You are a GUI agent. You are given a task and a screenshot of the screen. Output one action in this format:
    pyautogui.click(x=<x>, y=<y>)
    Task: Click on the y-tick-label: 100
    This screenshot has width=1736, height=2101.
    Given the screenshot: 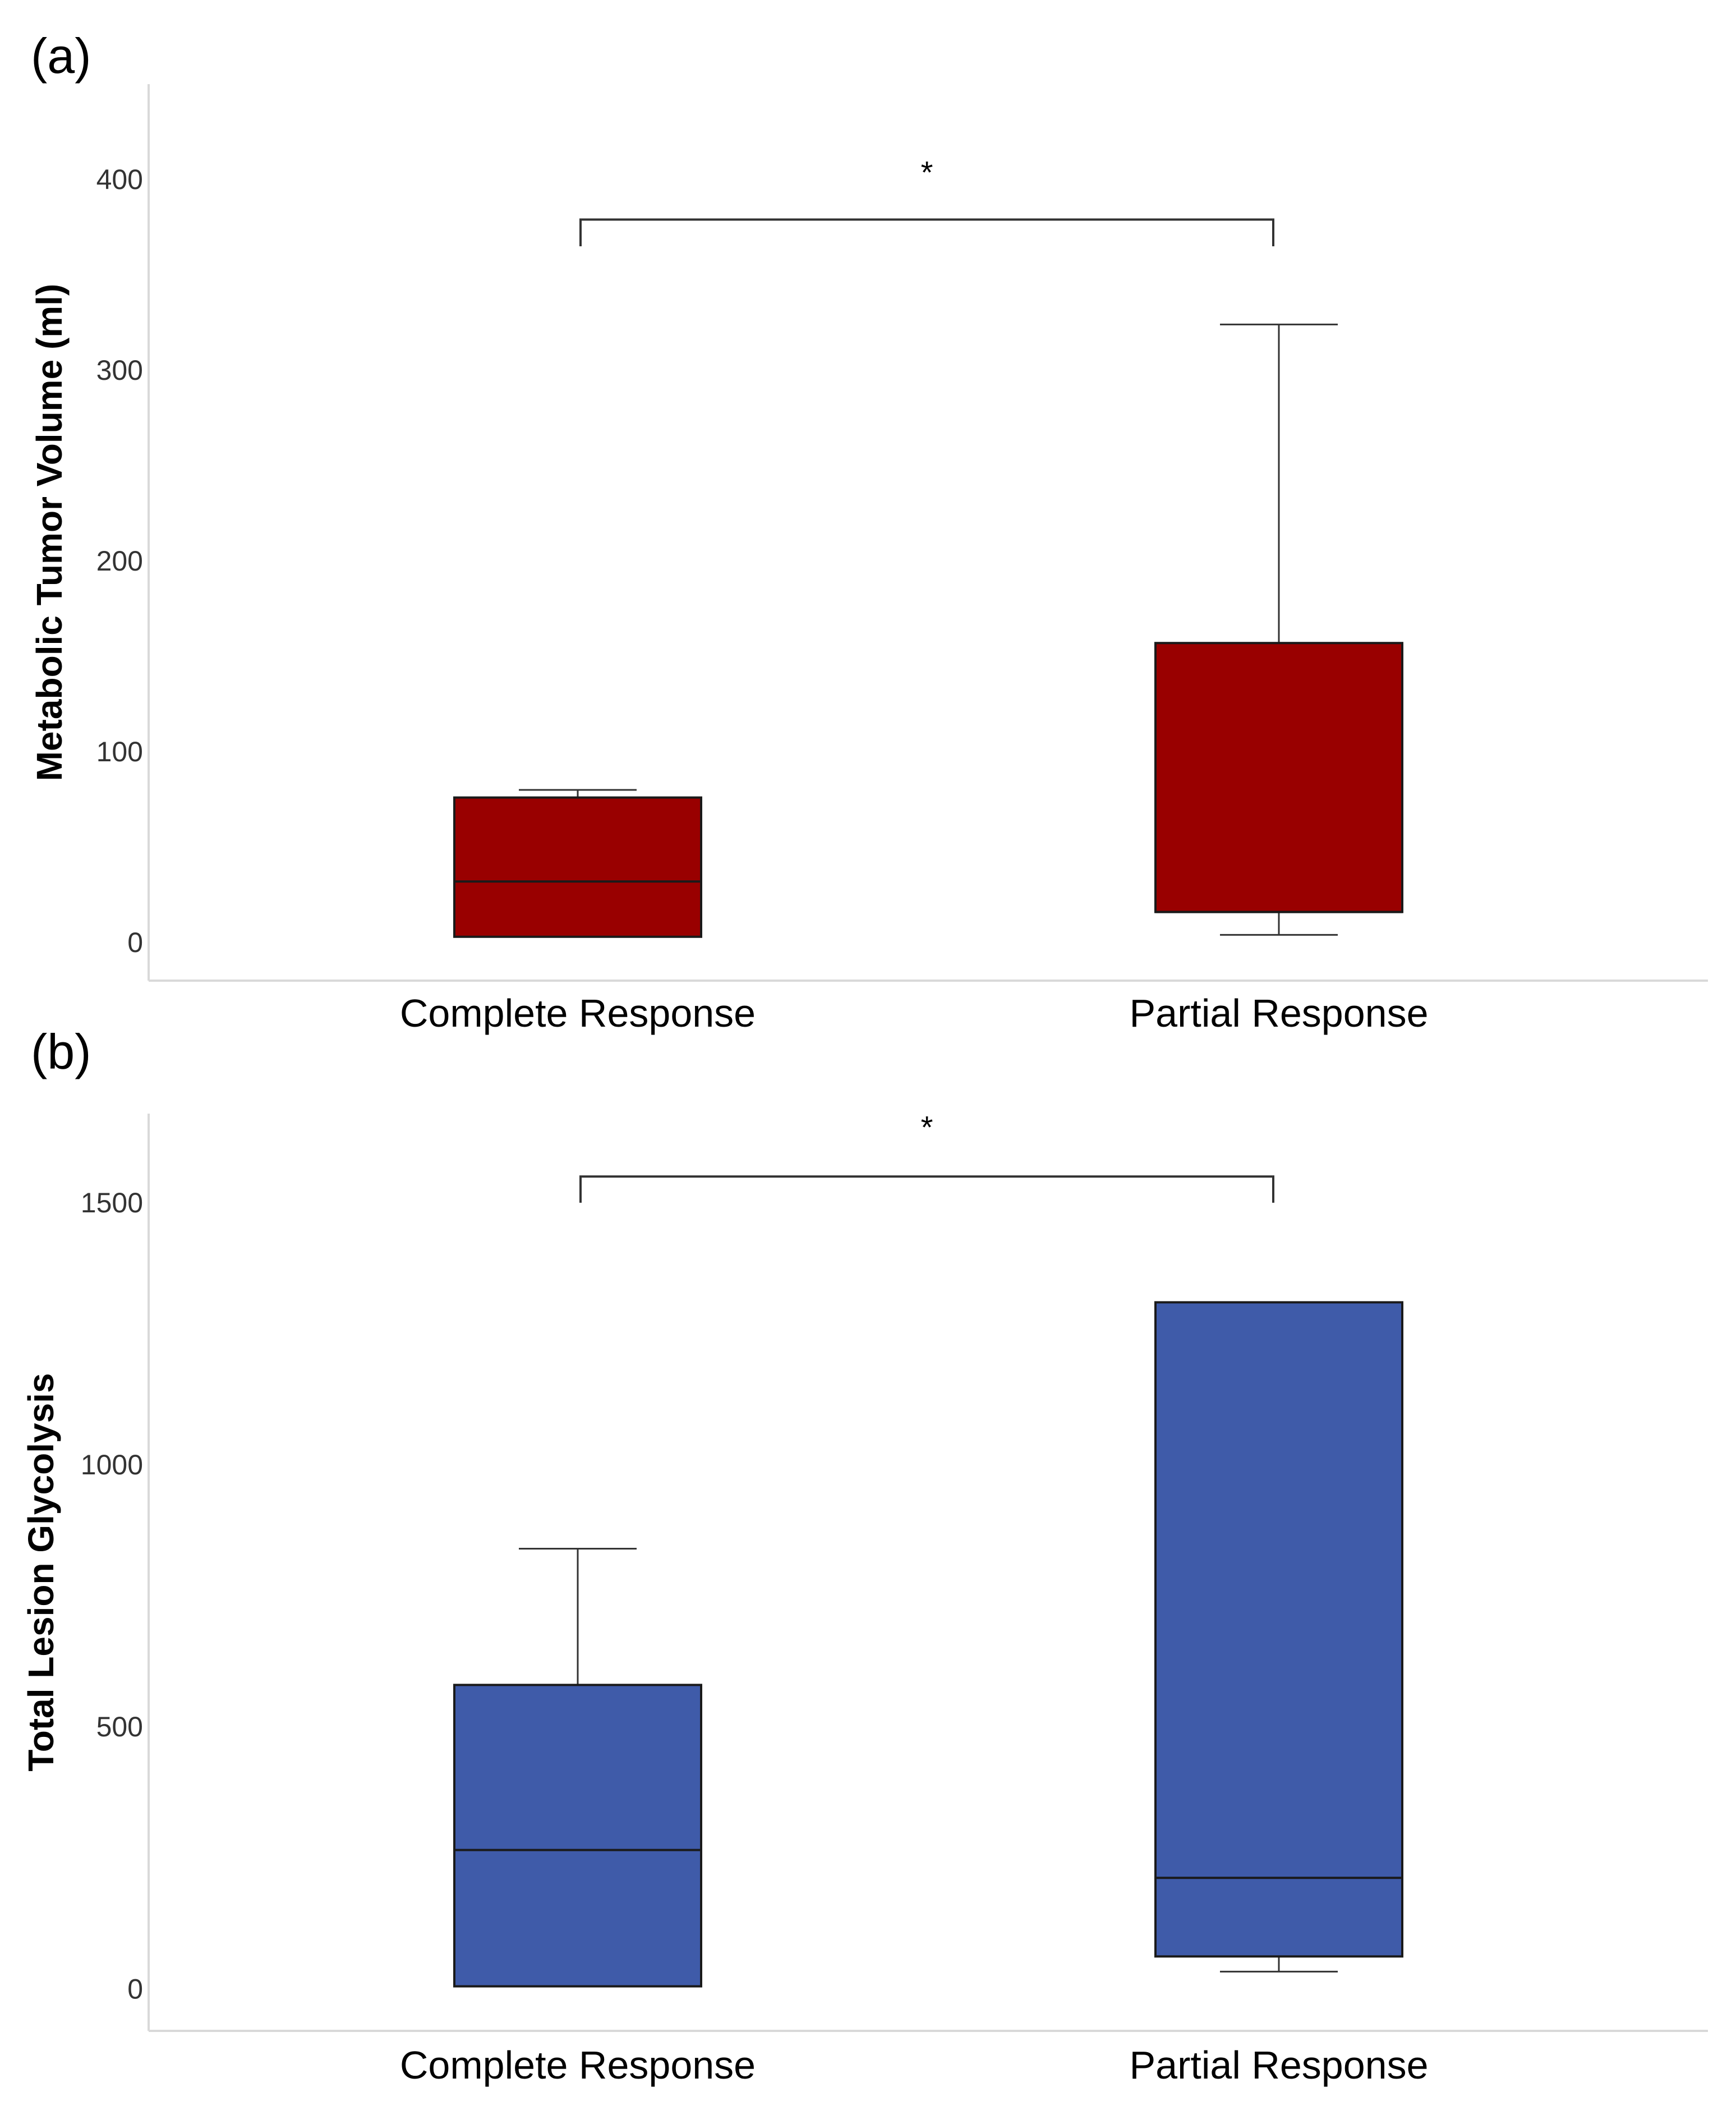 What is the action you would take?
    pyautogui.click(x=119, y=751)
    